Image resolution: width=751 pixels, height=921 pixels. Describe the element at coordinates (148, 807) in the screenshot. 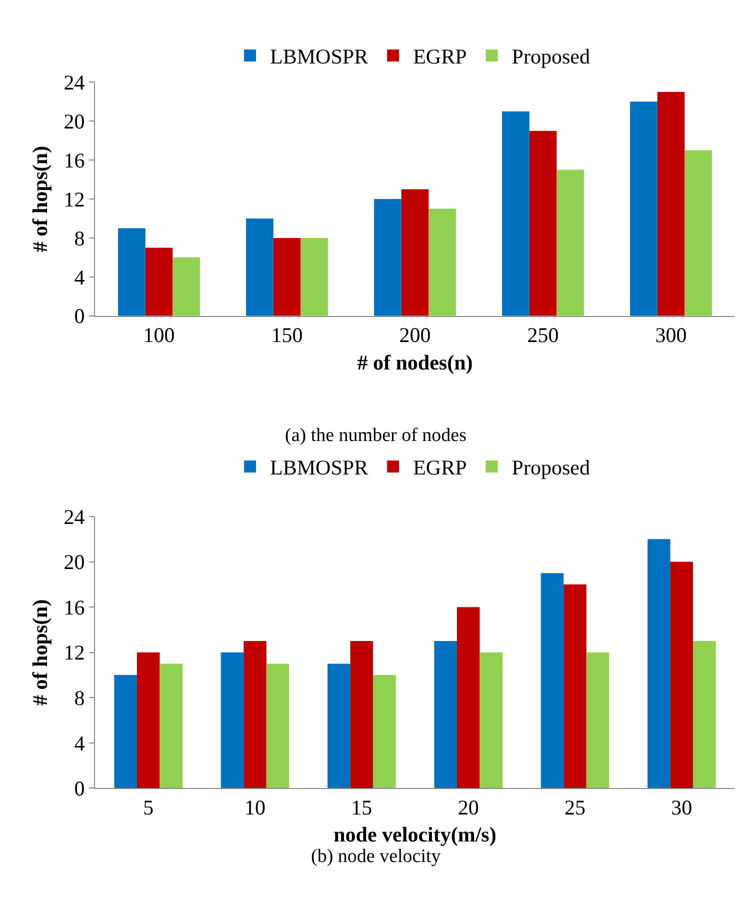

I see `x-tick-label: 5` at that location.